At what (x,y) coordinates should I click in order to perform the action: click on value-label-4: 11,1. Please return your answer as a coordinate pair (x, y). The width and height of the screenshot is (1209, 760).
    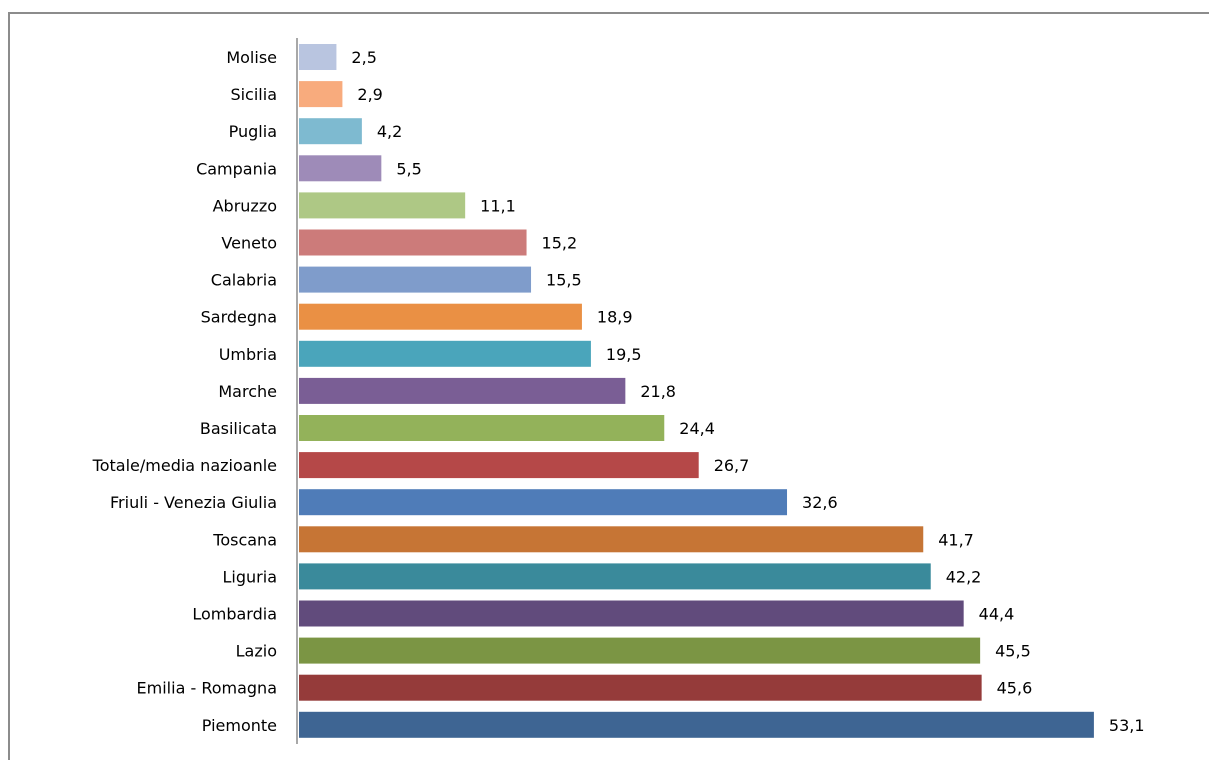
    Looking at the image, I should click on (498, 205).